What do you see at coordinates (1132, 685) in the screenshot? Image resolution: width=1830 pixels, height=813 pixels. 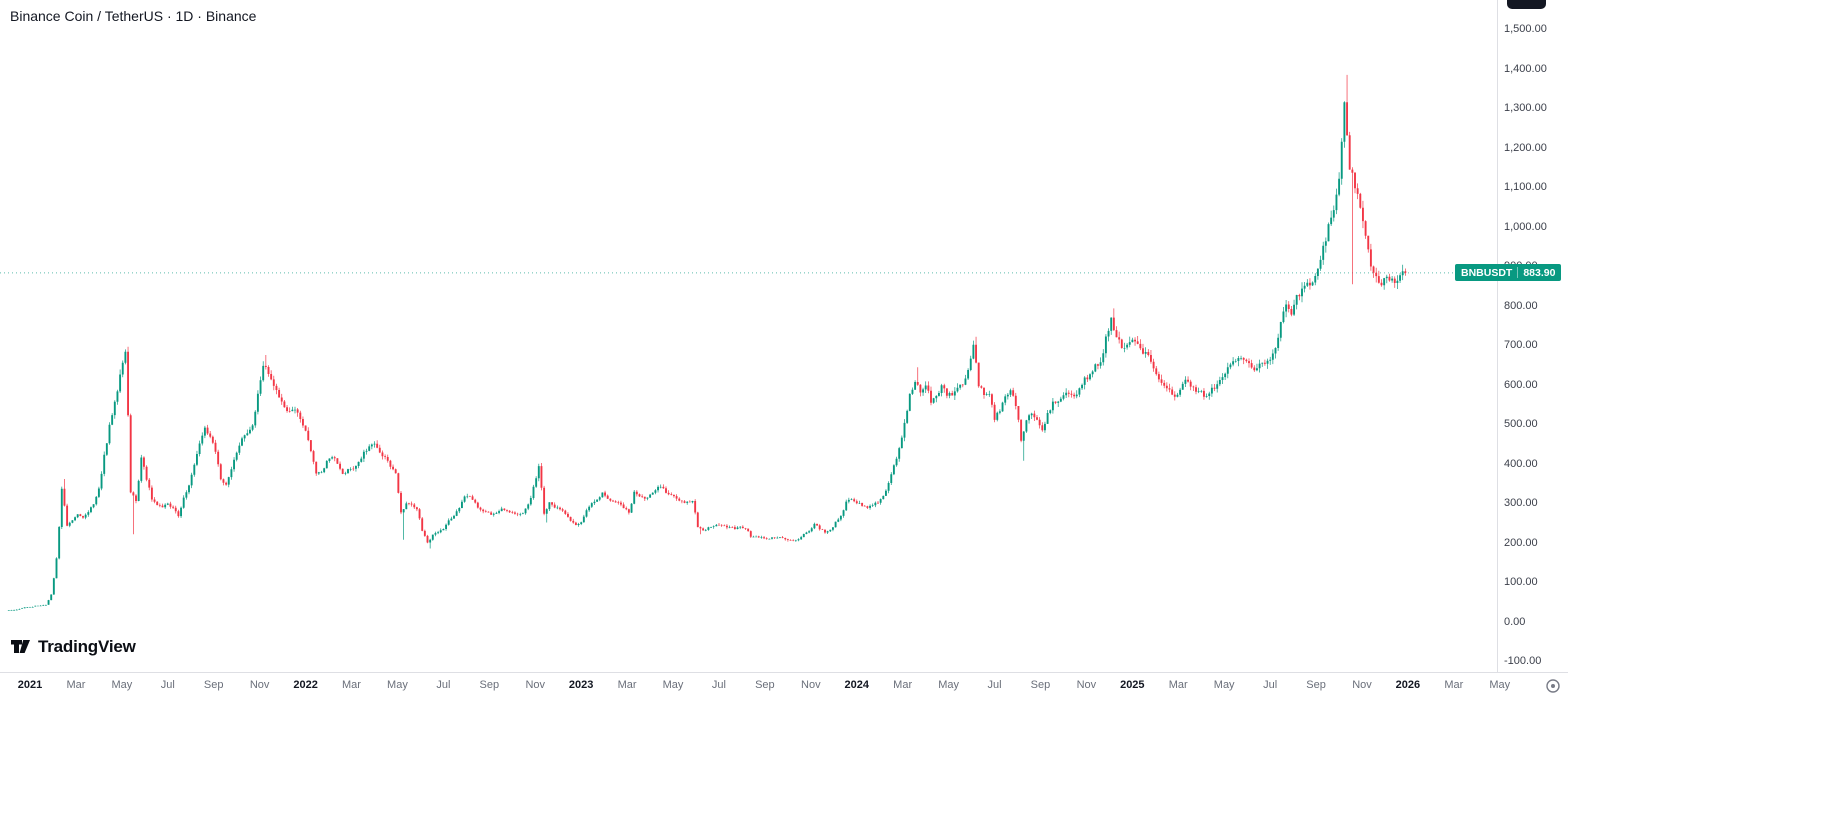 I see `time-axis-year-label: 2025` at bounding box center [1132, 685].